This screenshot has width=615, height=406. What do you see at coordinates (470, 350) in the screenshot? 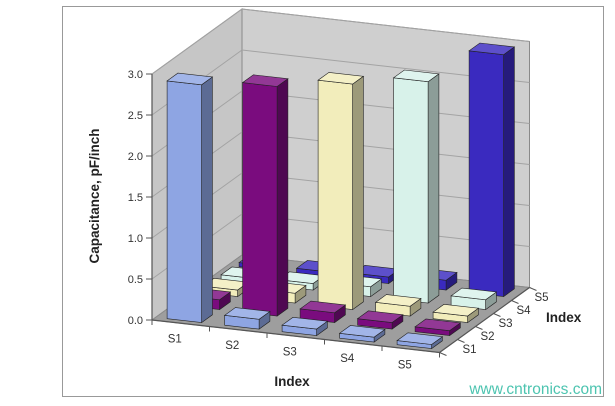
I see `depth-category-label: S1` at bounding box center [470, 350].